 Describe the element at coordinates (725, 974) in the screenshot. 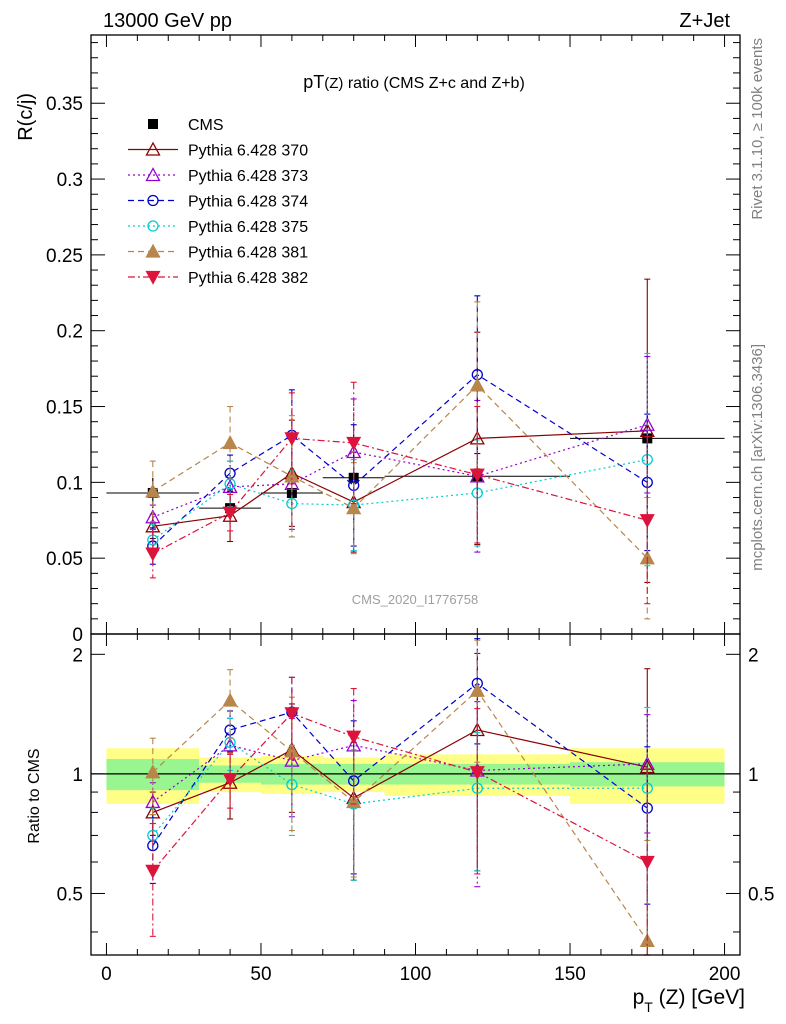

I see `x-tick-label: 200` at that location.